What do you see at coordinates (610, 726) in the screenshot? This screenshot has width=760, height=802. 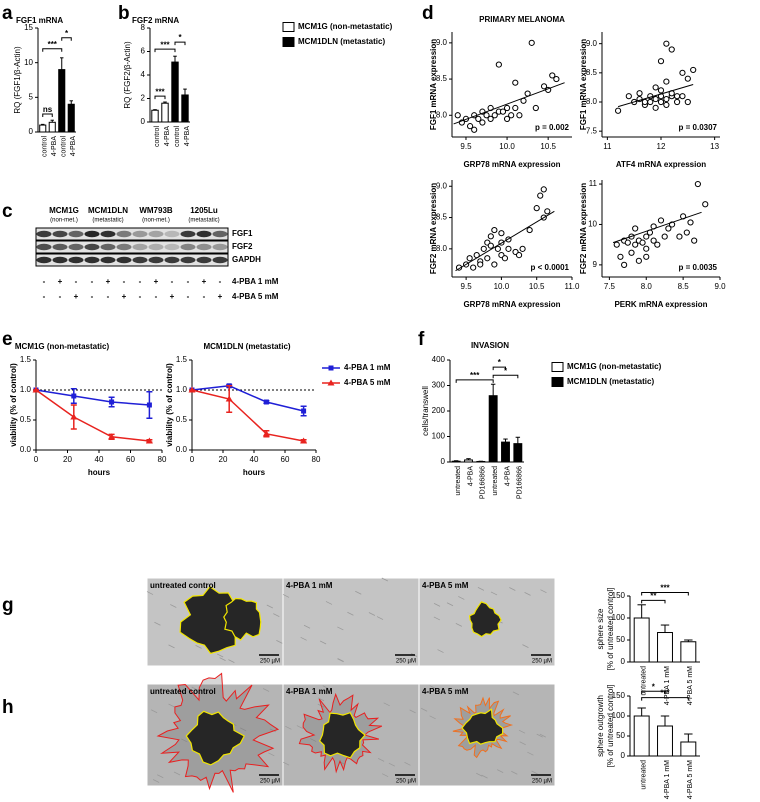 I see `y-axis-label: [% of untreated control]` at bounding box center [610, 726].